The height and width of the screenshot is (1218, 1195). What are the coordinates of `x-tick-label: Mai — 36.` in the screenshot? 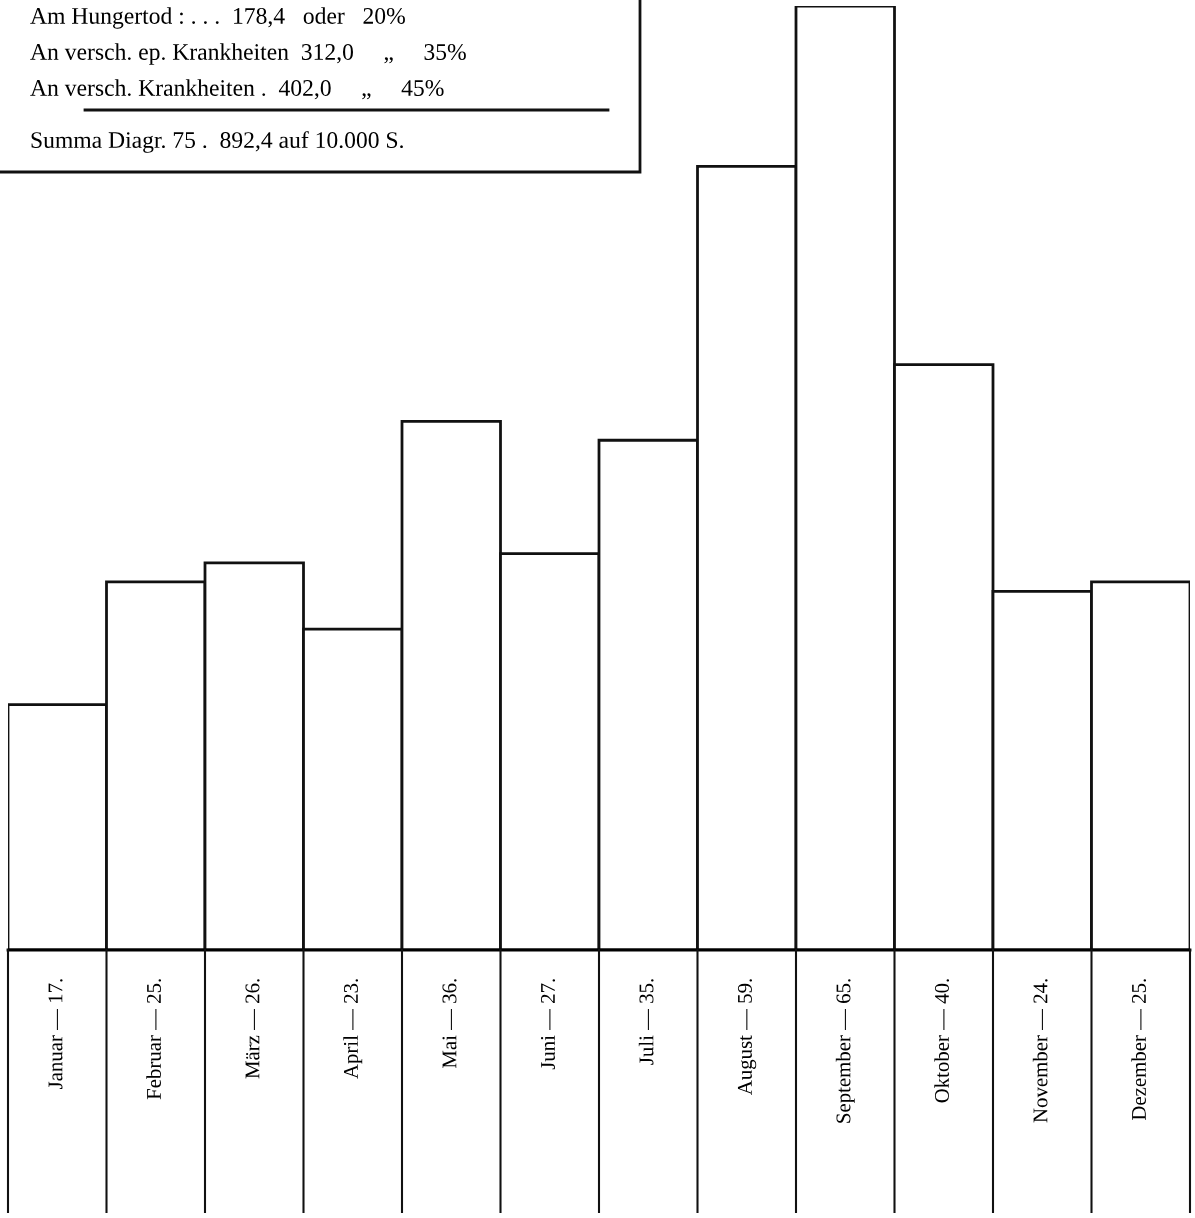 It's located at (449, 1024).